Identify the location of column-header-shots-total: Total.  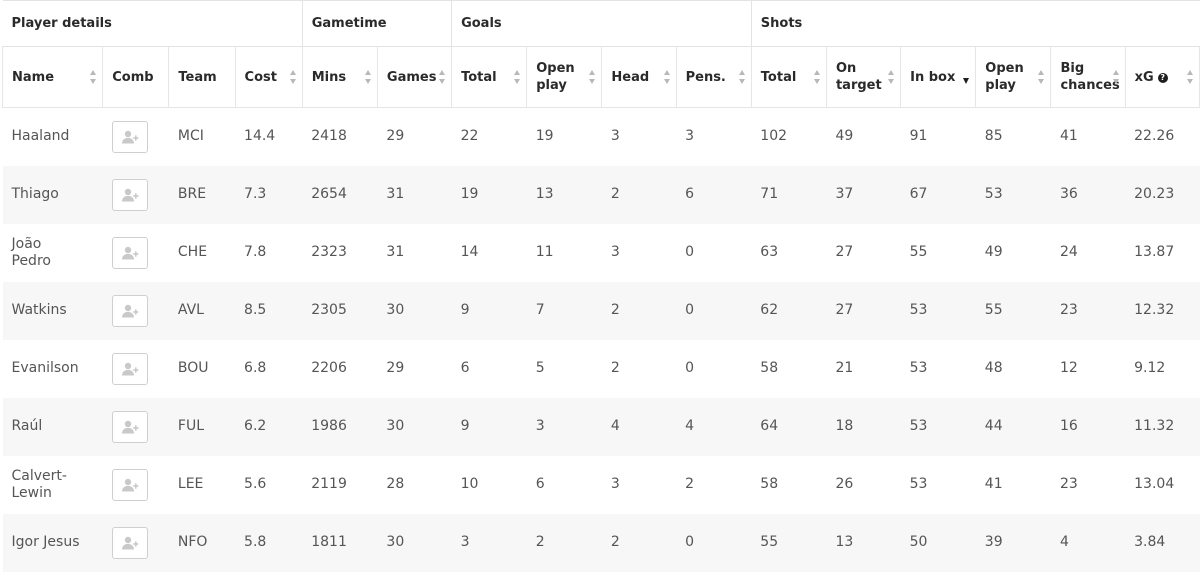
(789, 77).